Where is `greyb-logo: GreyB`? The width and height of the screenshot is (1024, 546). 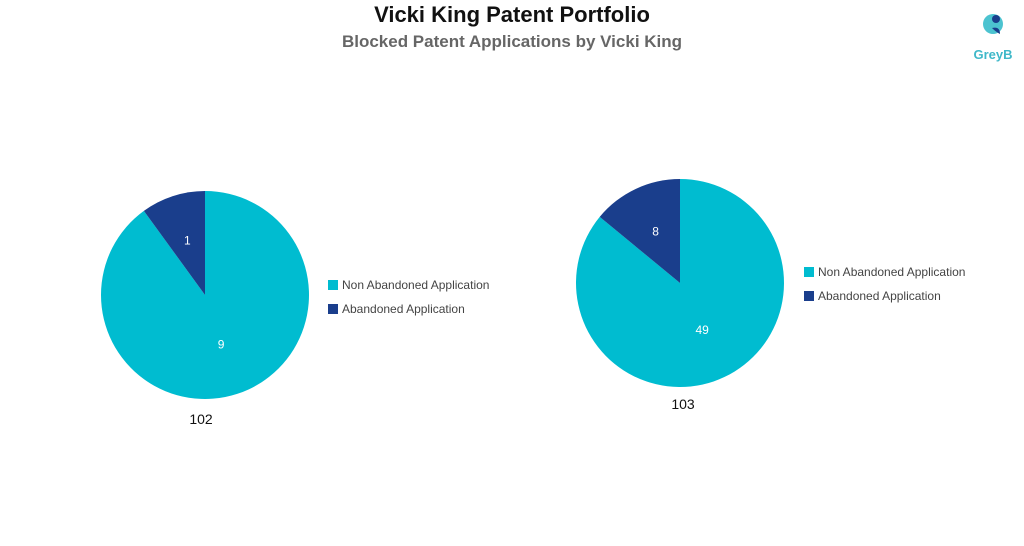 greyb-logo: GreyB is located at coordinates (993, 36).